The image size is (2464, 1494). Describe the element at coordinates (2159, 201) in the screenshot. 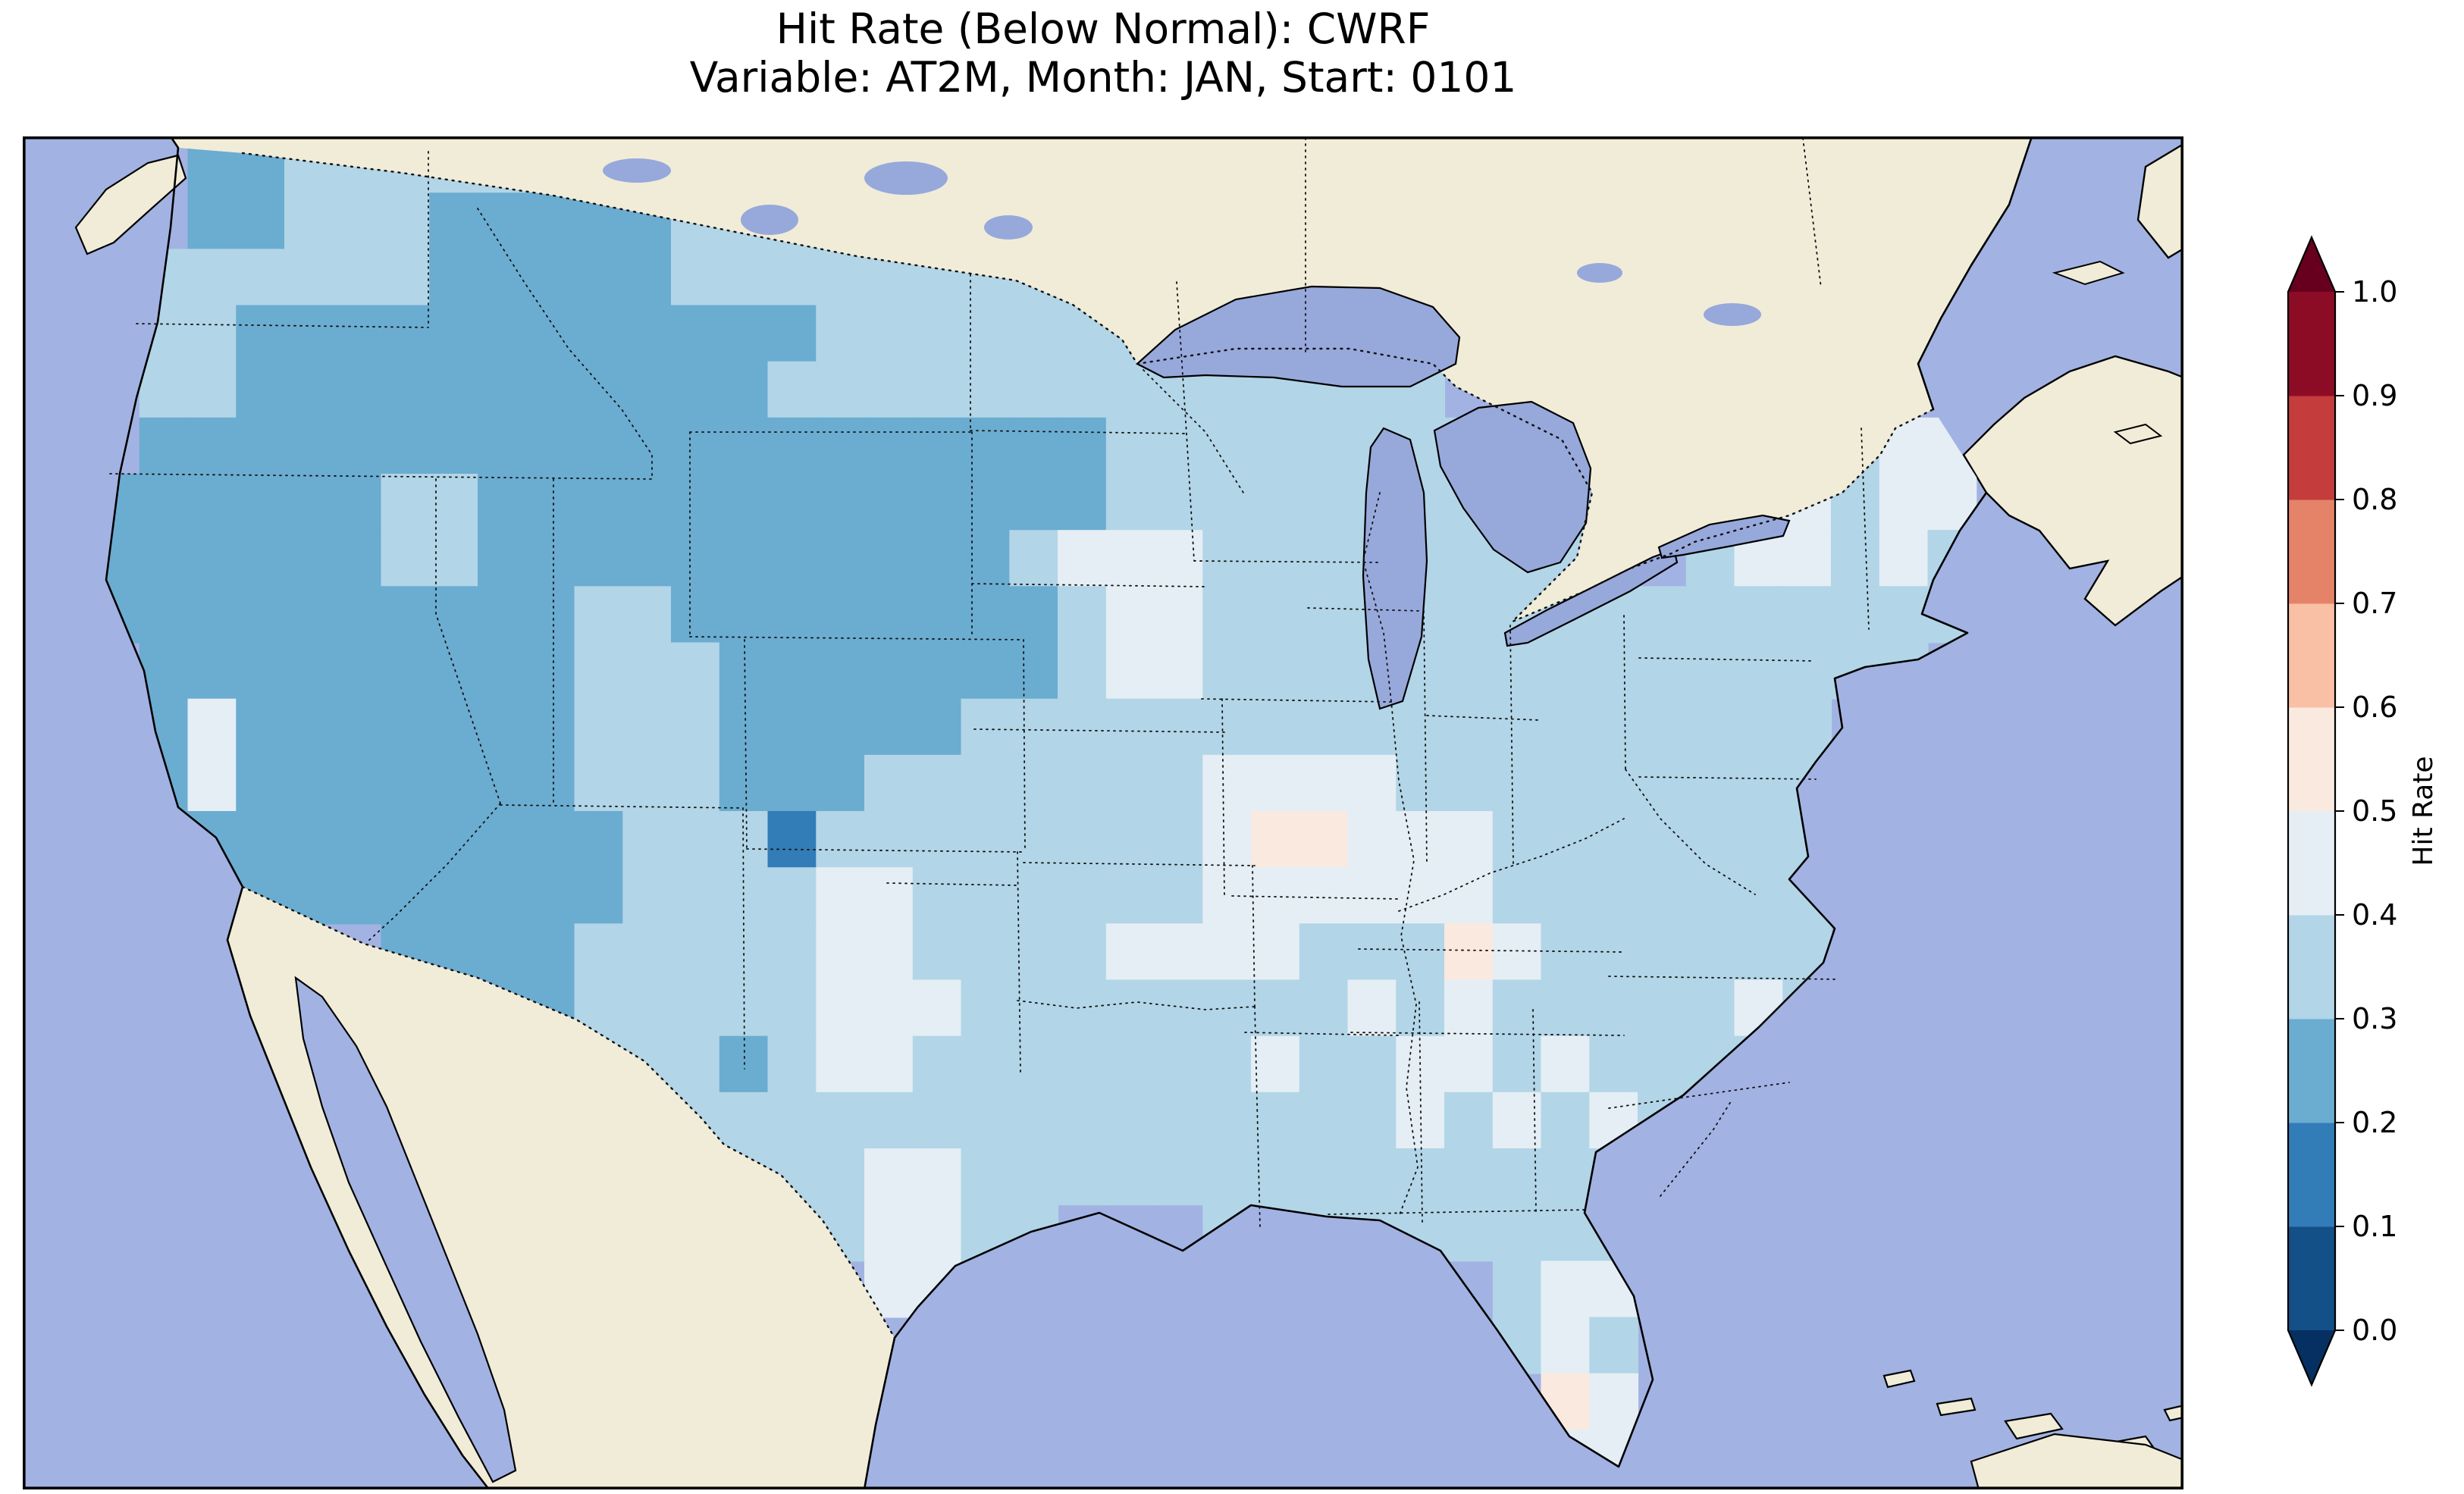

I see `newfoundland-island` at that location.